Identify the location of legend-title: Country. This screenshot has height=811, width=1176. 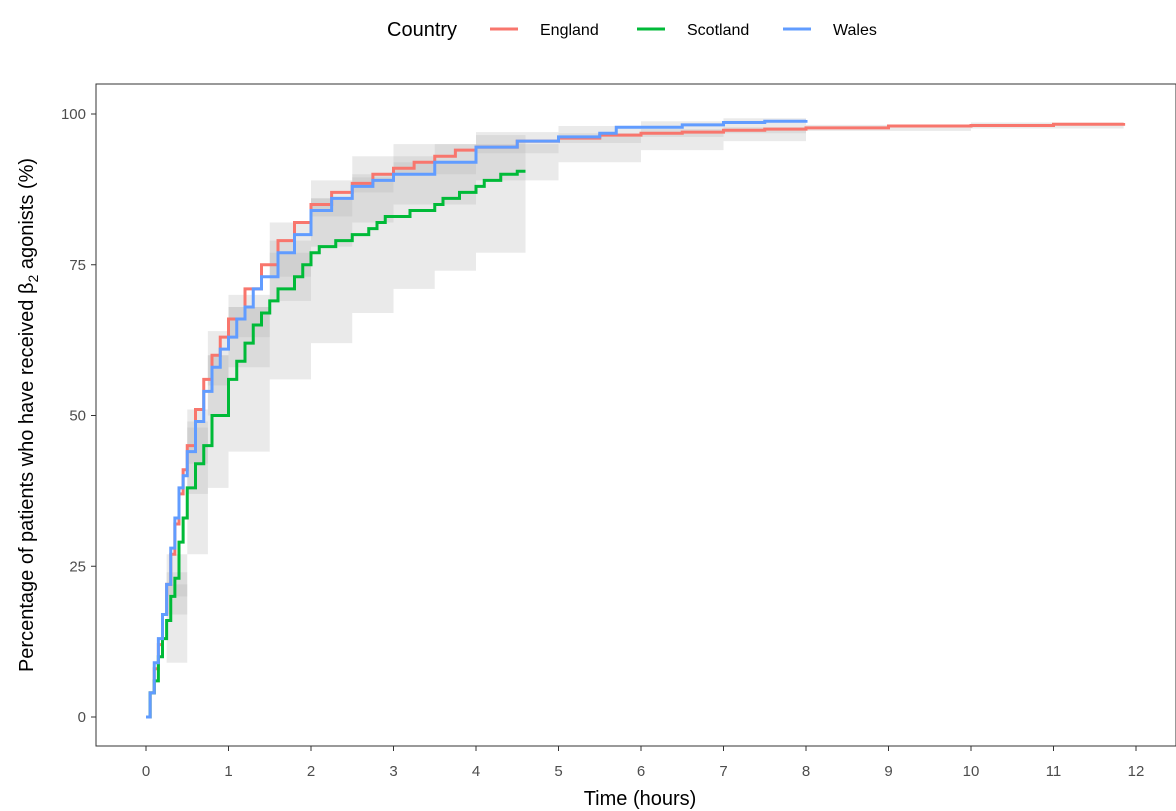
(422, 30).